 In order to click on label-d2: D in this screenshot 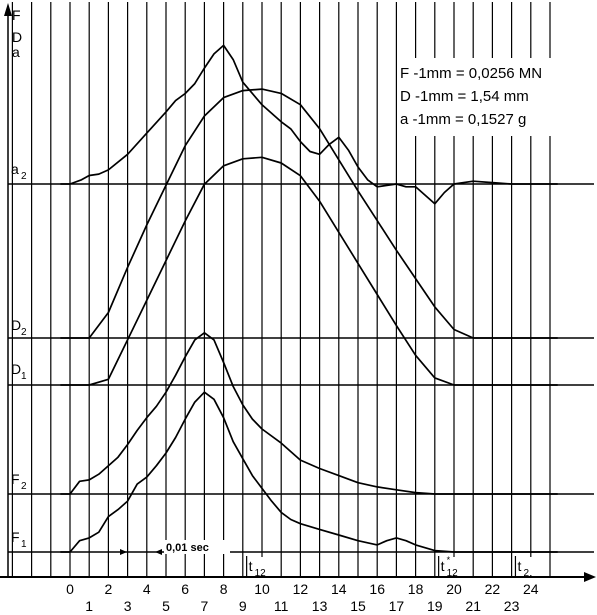, I will do `click(16, 325)`.